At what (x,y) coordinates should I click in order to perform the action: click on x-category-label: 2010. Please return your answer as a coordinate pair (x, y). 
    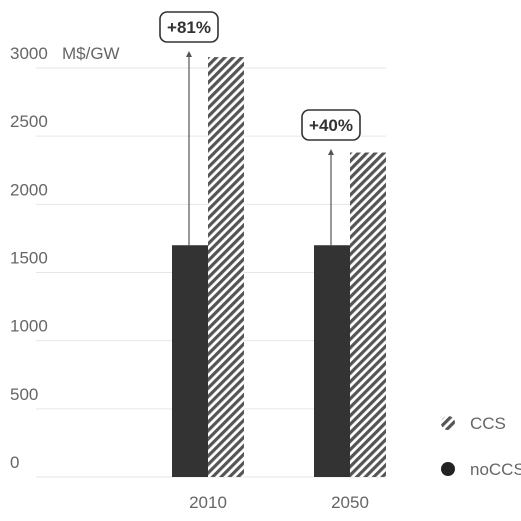
    Looking at the image, I should click on (208, 502).